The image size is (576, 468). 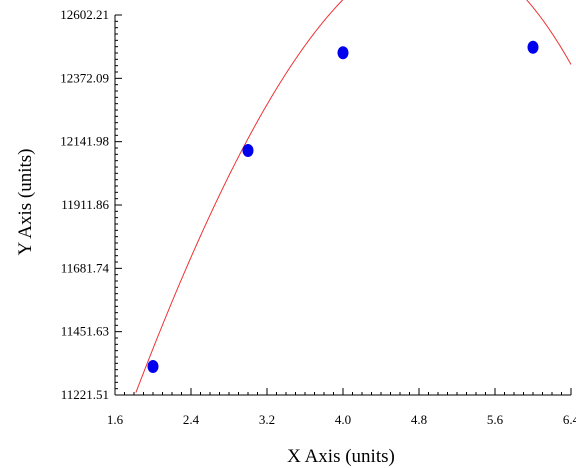 What do you see at coordinates (115, 419) in the screenshot?
I see `x-tick-label: 1.6` at bounding box center [115, 419].